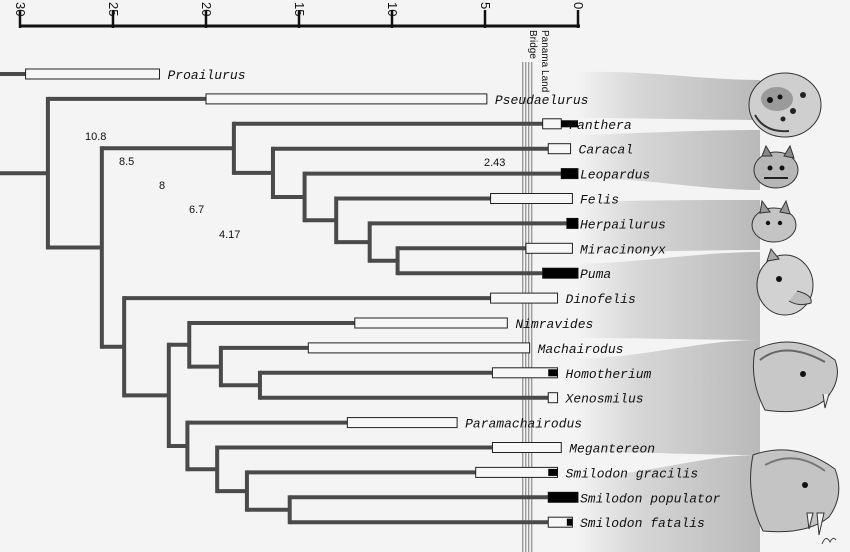 The image size is (850, 552). Describe the element at coordinates (785, 105) in the screenshot. I see `jaguar-head-icon` at that location.